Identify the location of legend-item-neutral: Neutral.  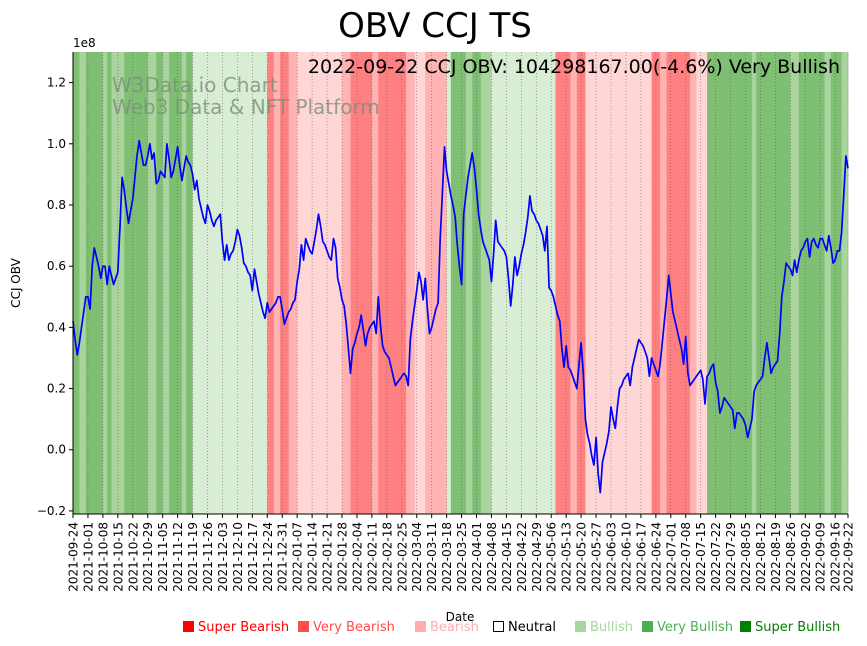
(524, 627).